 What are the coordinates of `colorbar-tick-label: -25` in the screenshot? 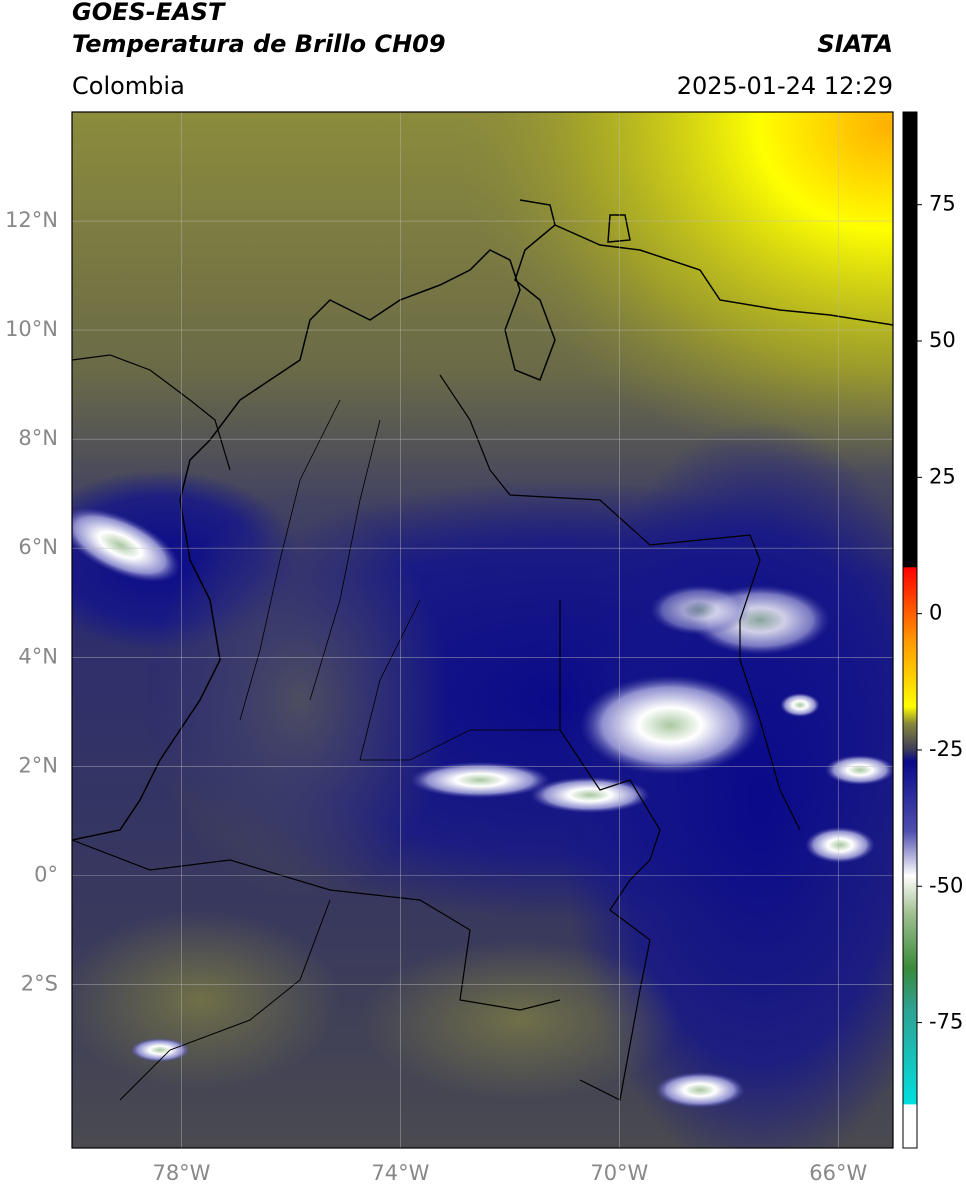 It's located at (946, 749).